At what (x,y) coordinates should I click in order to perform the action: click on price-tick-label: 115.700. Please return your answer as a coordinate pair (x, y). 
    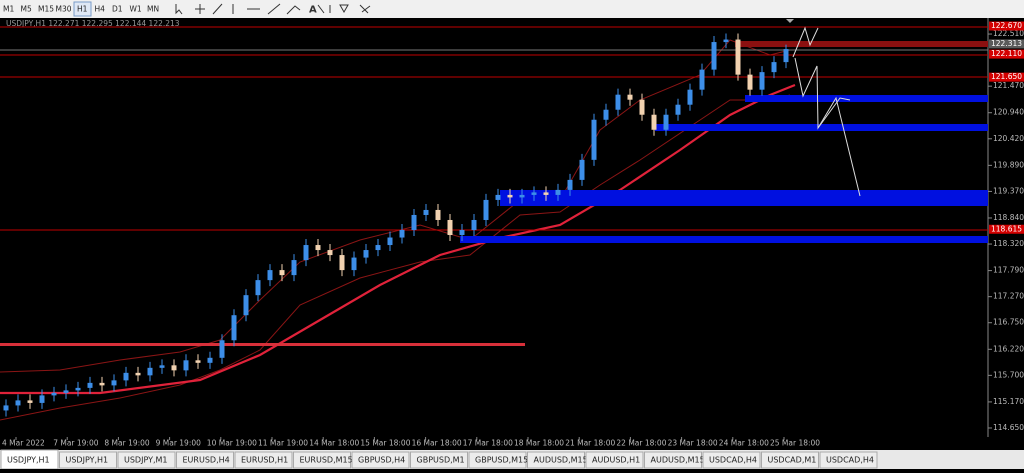
    Looking at the image, I should click on (1008, 374).